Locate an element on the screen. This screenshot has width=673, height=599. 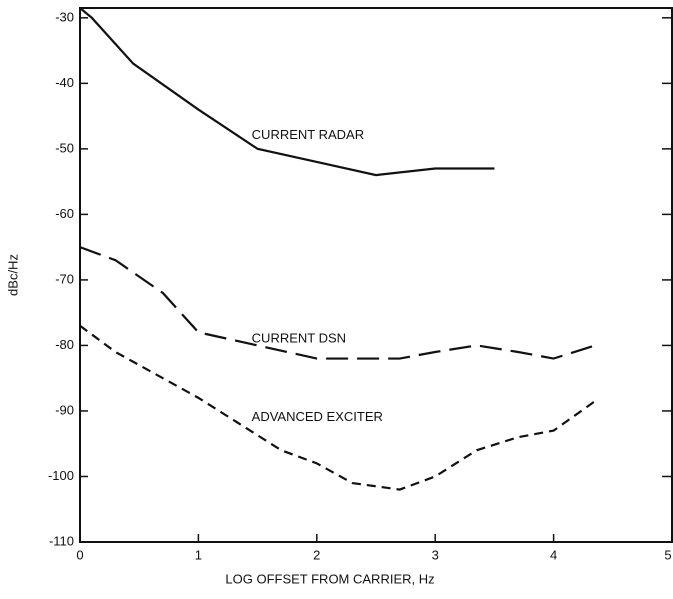
y-tick-label: -70 is located at coordinates (64, 278).